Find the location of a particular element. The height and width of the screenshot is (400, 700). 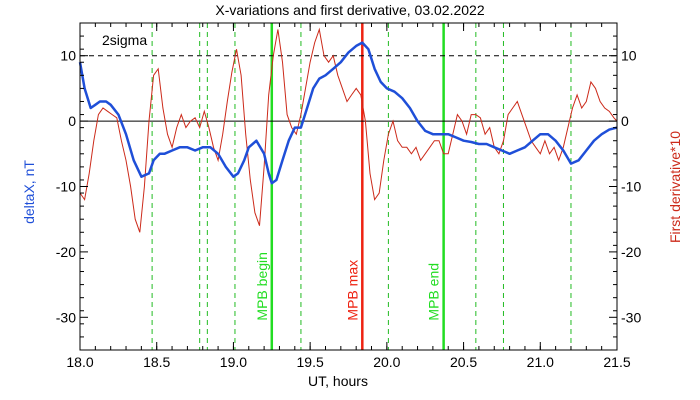

y-tick-label-right: -30 is located at coordinates (631, 317).